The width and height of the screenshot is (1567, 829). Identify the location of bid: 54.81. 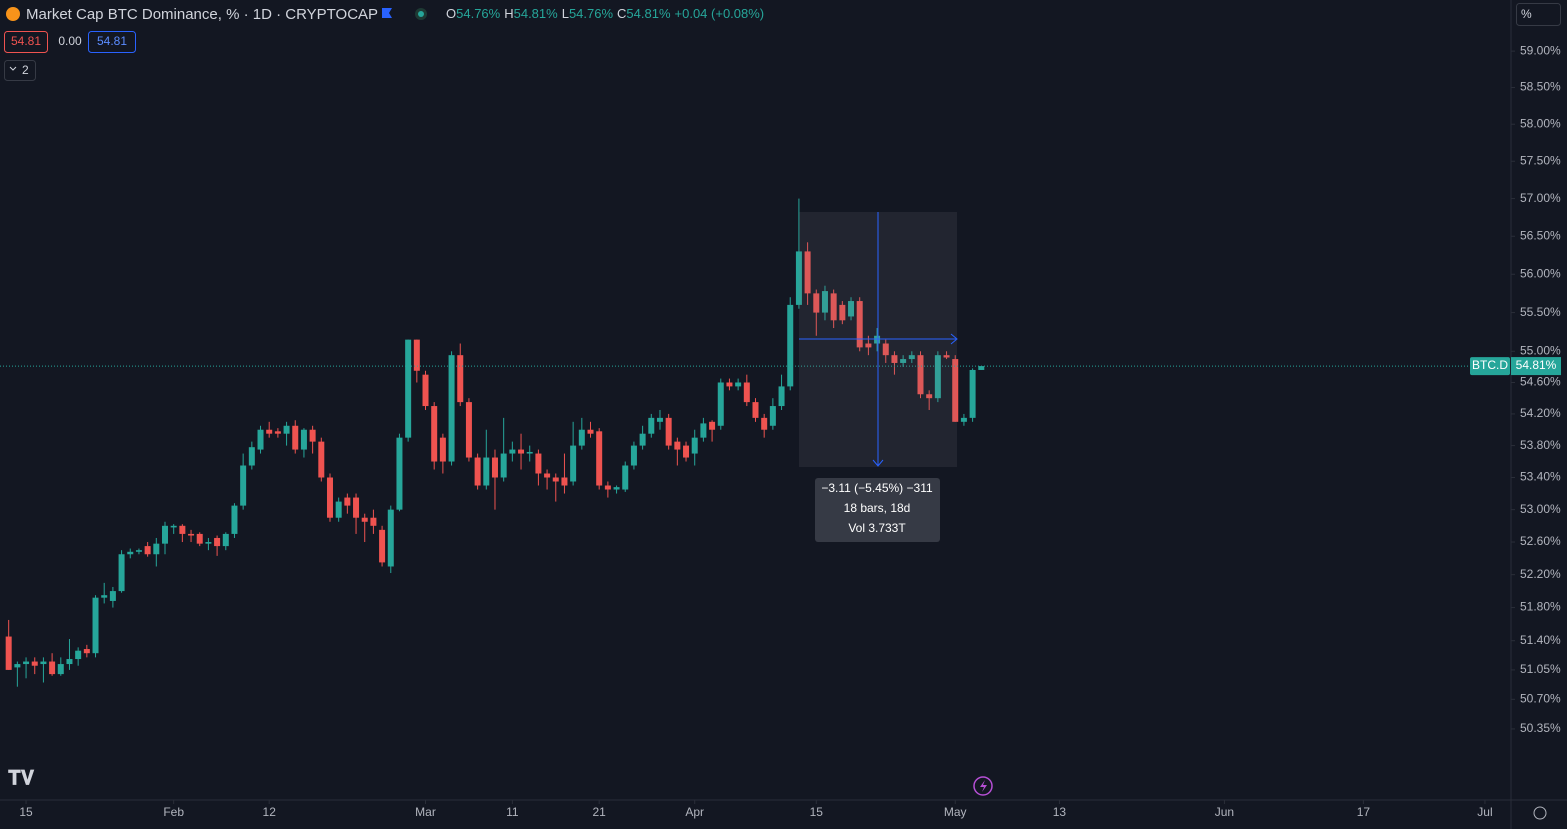
(26, 41).